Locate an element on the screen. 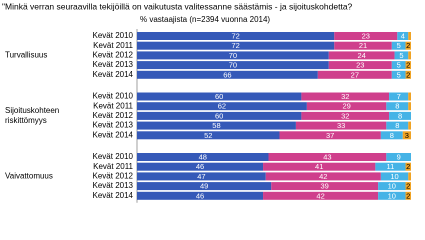 Image resolution: width=425 pixels, height=240 pixels. data-label: 62 is located at coordinates (222, 106).